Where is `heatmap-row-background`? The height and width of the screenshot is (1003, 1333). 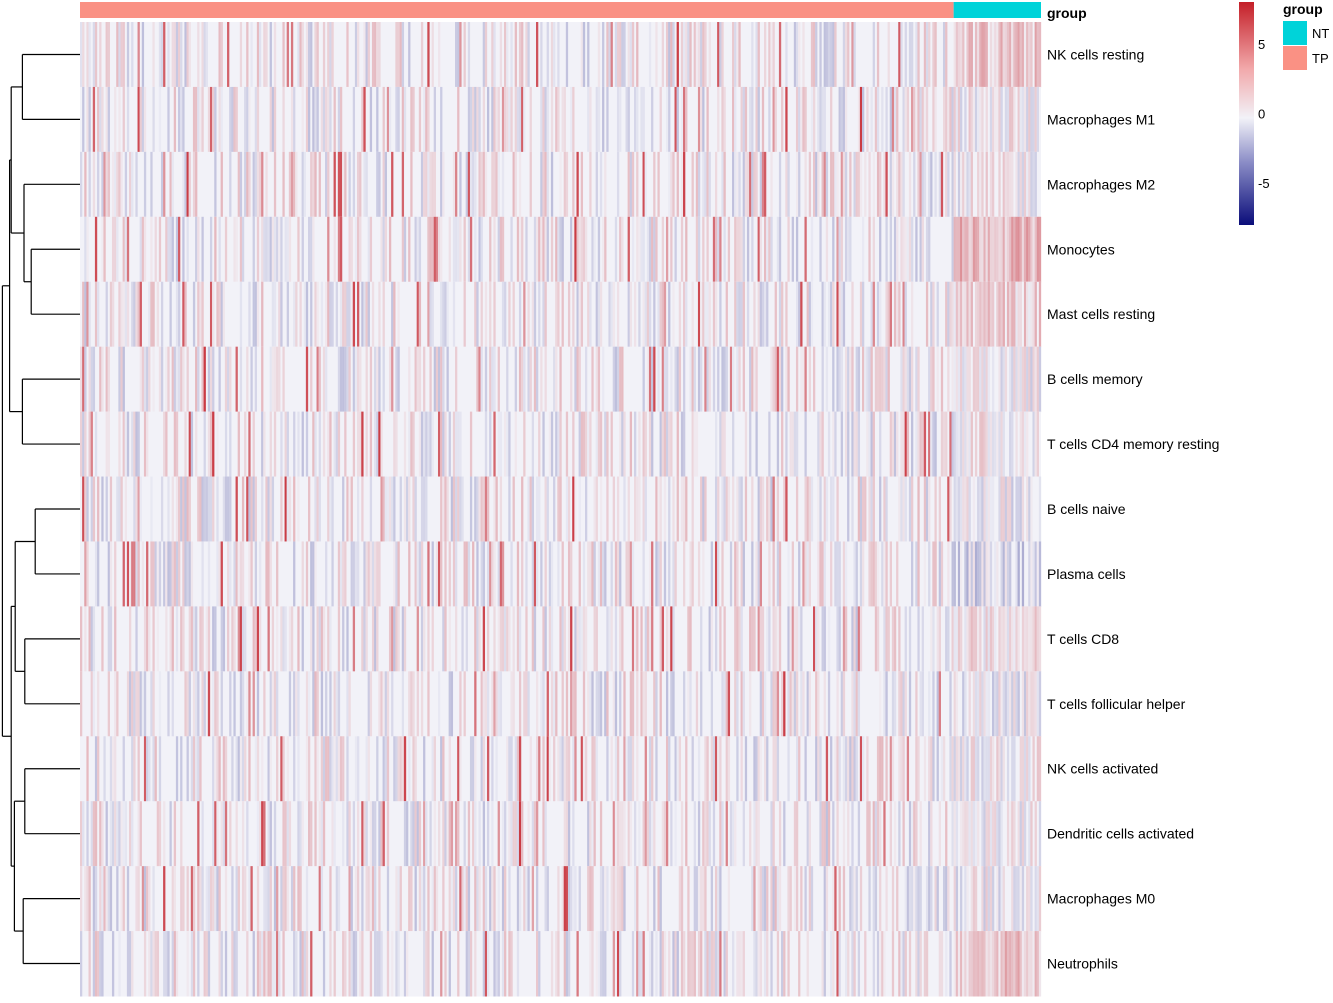 heatmap-row-background is located at coordinates (560, 119).